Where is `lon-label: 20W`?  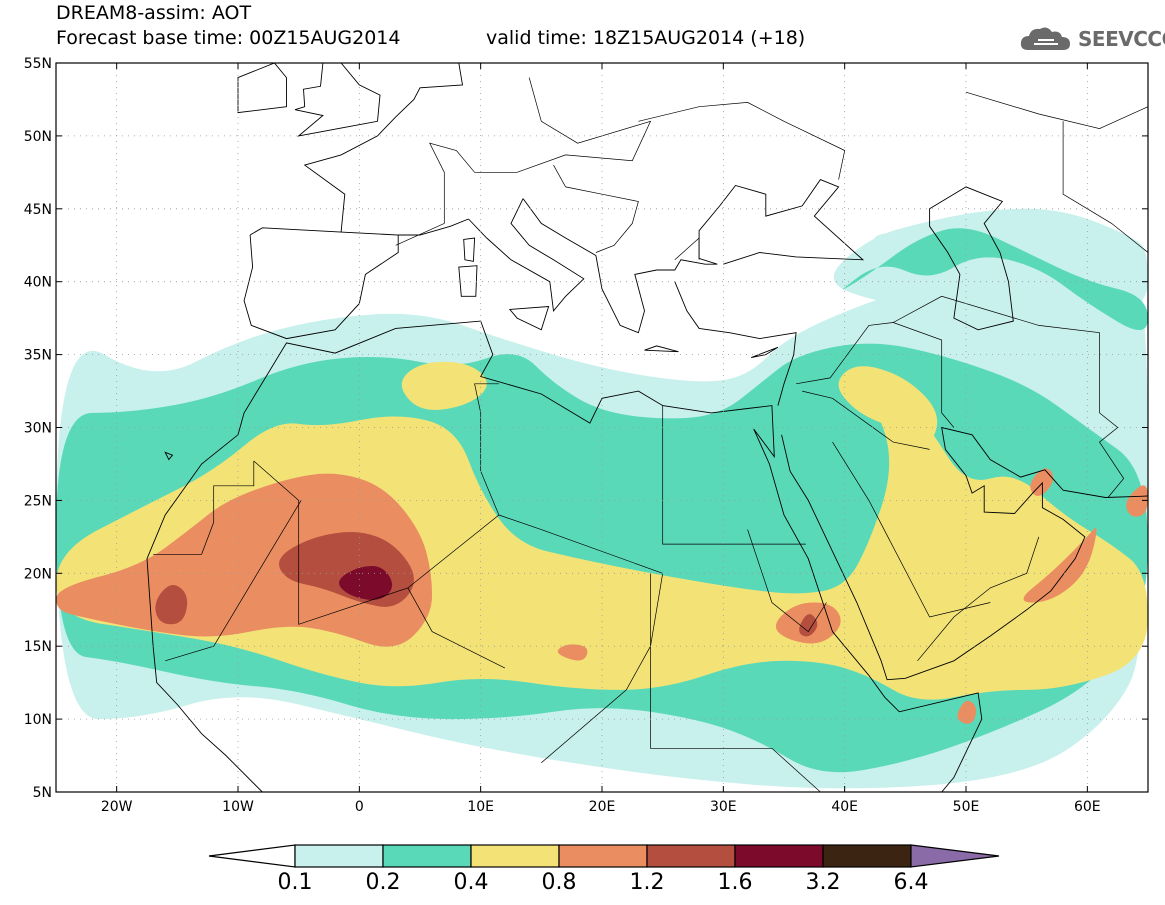 lon-label: 20W is located at coordinates (117, 807).